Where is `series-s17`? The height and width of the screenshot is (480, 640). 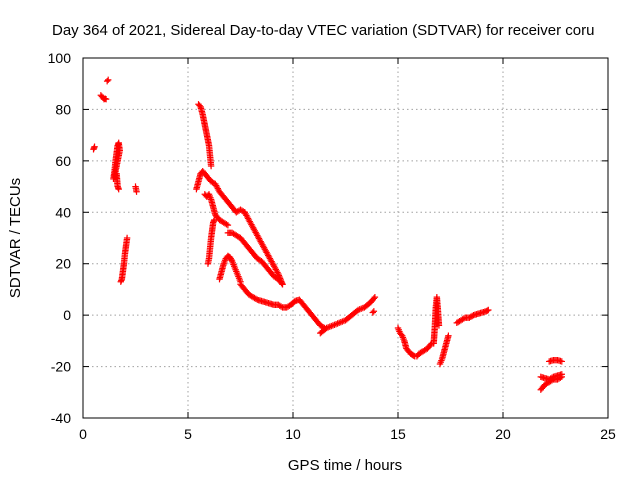
series-s17 is located at coordinates (414, 342).